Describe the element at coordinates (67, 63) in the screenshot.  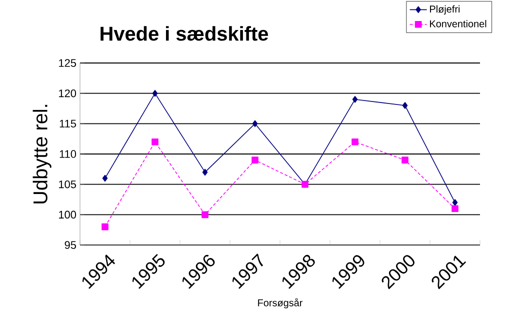
I see `y-tick-label: 125` at that location.